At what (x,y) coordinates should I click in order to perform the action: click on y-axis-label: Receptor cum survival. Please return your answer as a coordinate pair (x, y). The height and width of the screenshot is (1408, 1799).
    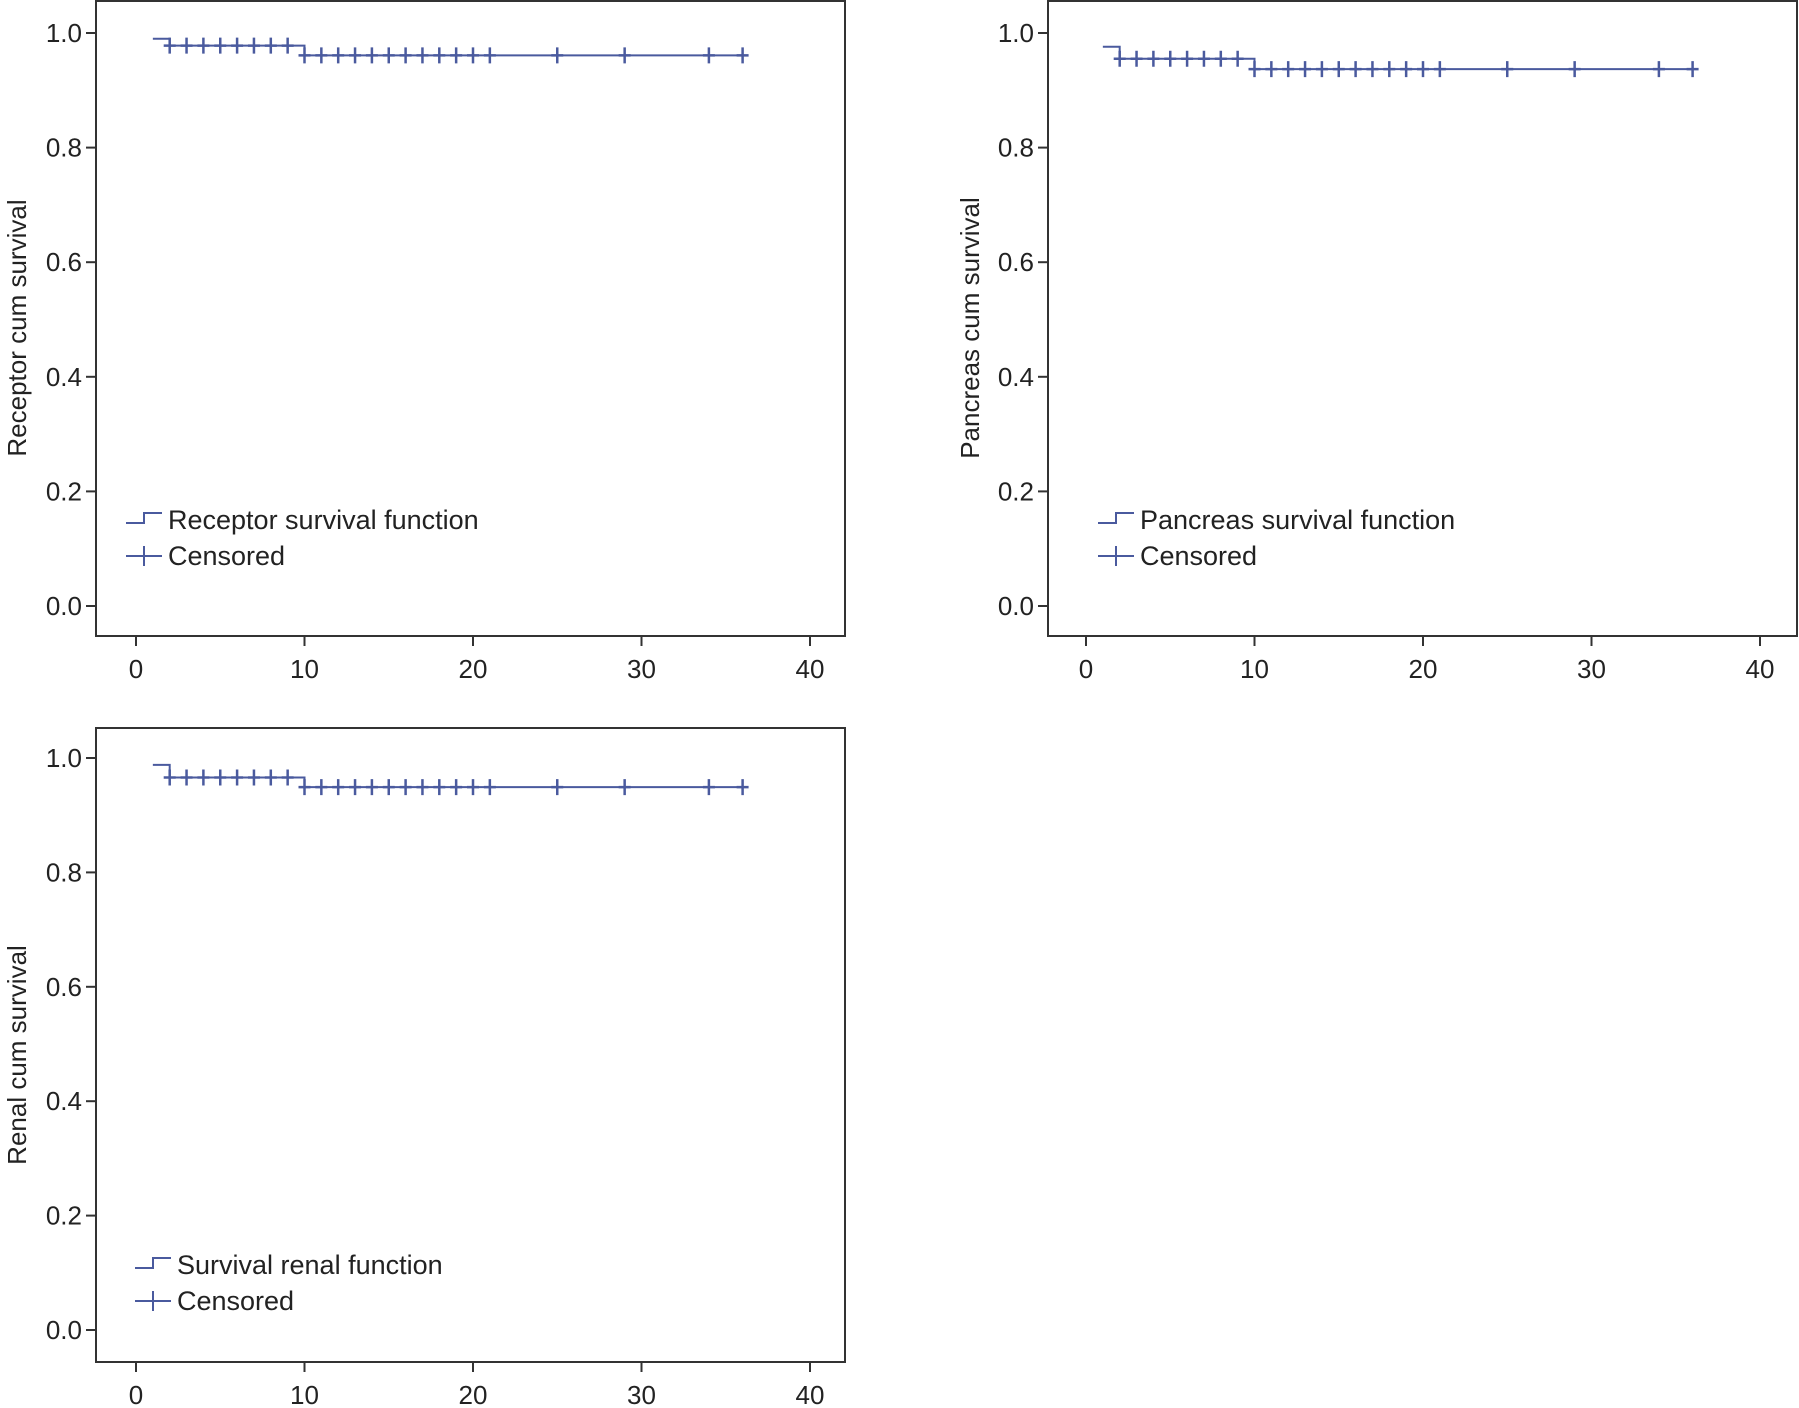
    Looking at the image, I should click on (17, 327).